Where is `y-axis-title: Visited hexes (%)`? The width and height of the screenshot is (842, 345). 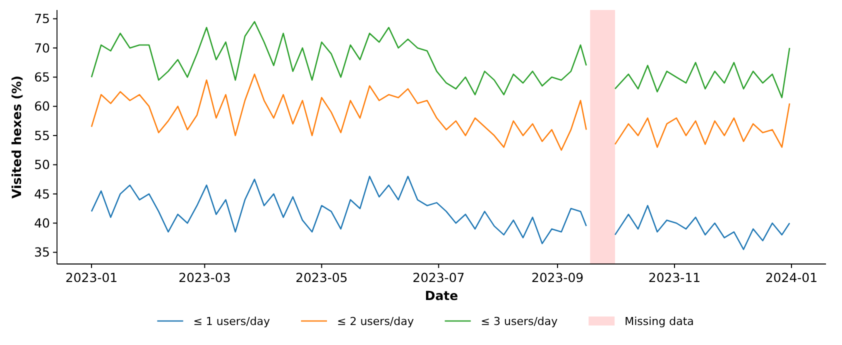 y-axis-title: Visited hexes (%) is located at coordinates (16, 137).